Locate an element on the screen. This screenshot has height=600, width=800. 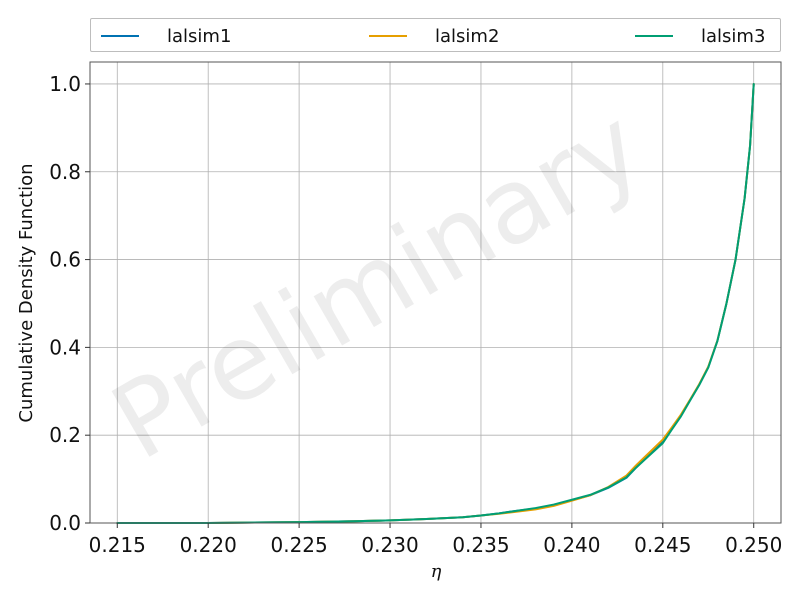
y-axis-label: Cumulative Density Function is located at coordinates (26, 292).